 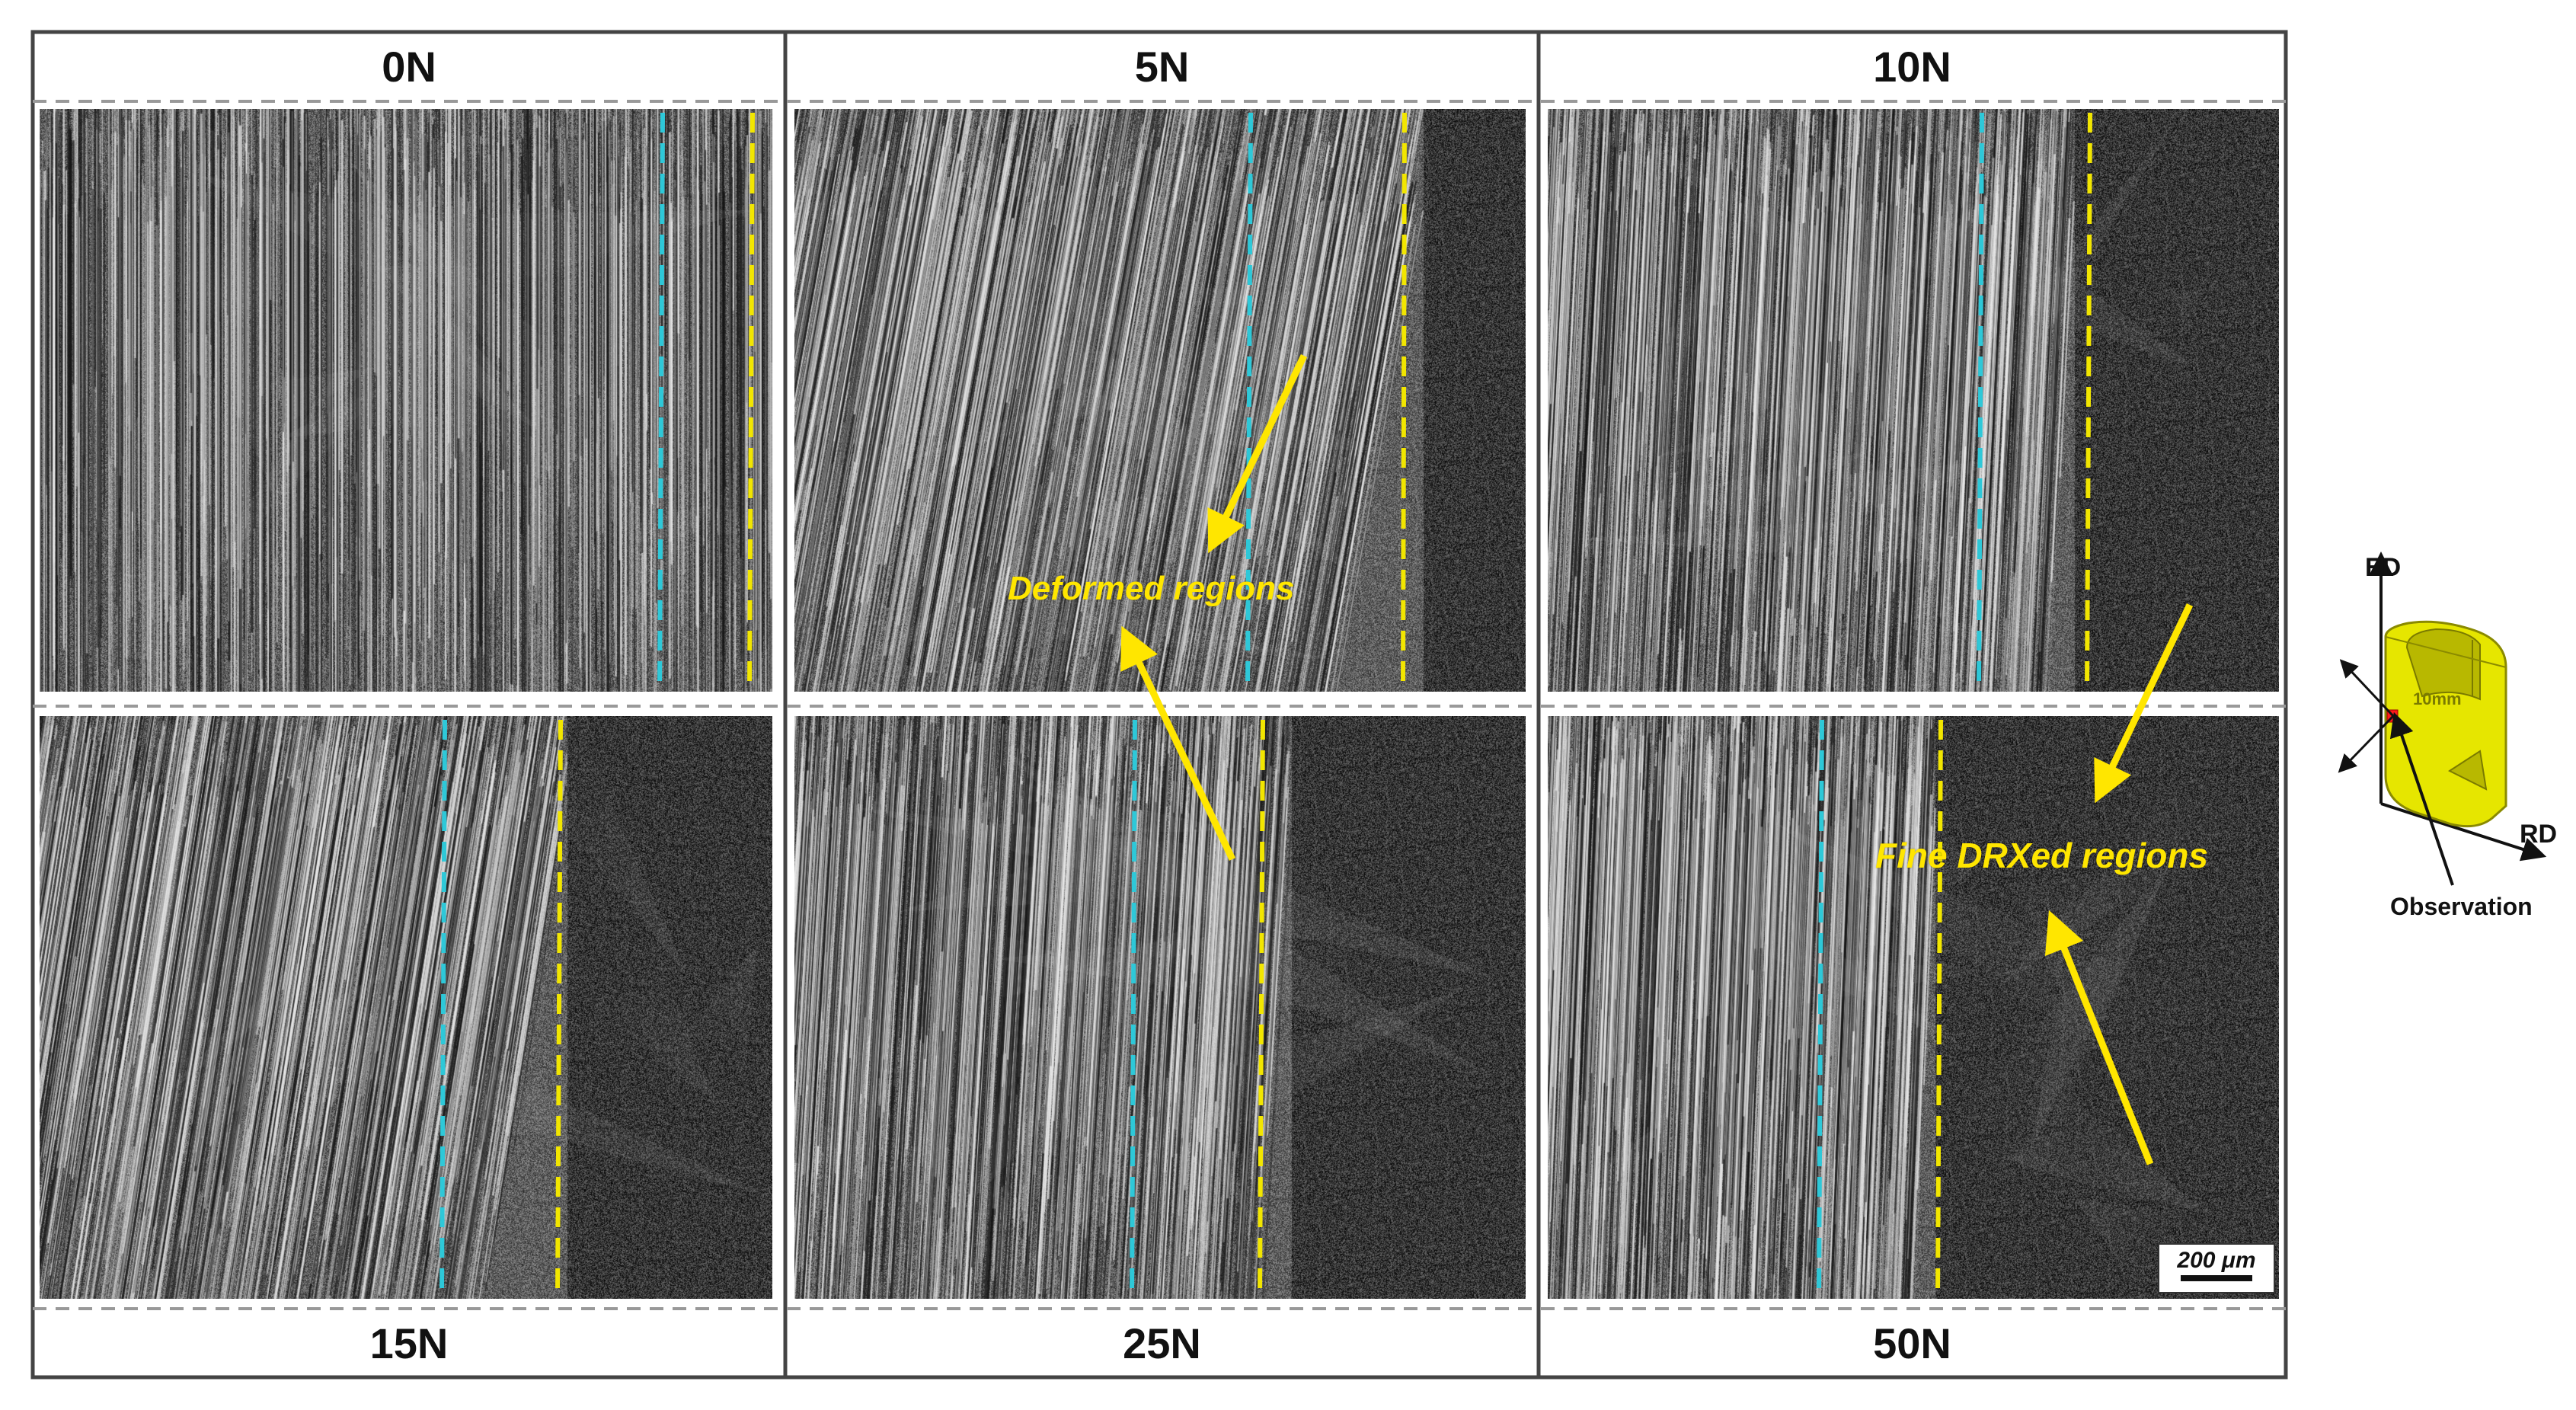 I want to click on micrograph-0n, so click(x=406, y=400).